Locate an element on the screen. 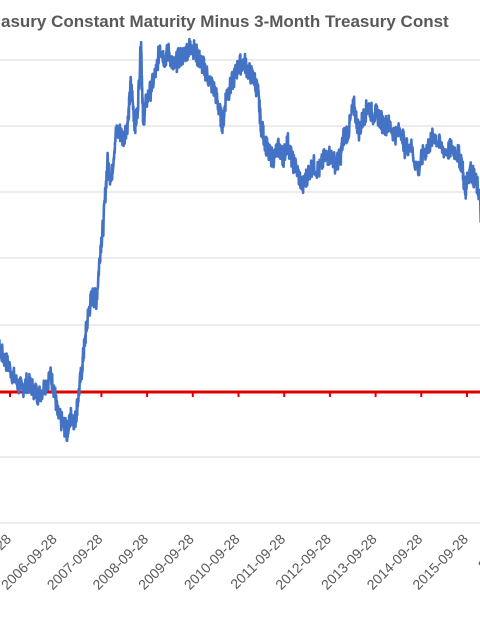  x-tick-label: -28 is located at coordinates (7, 544).